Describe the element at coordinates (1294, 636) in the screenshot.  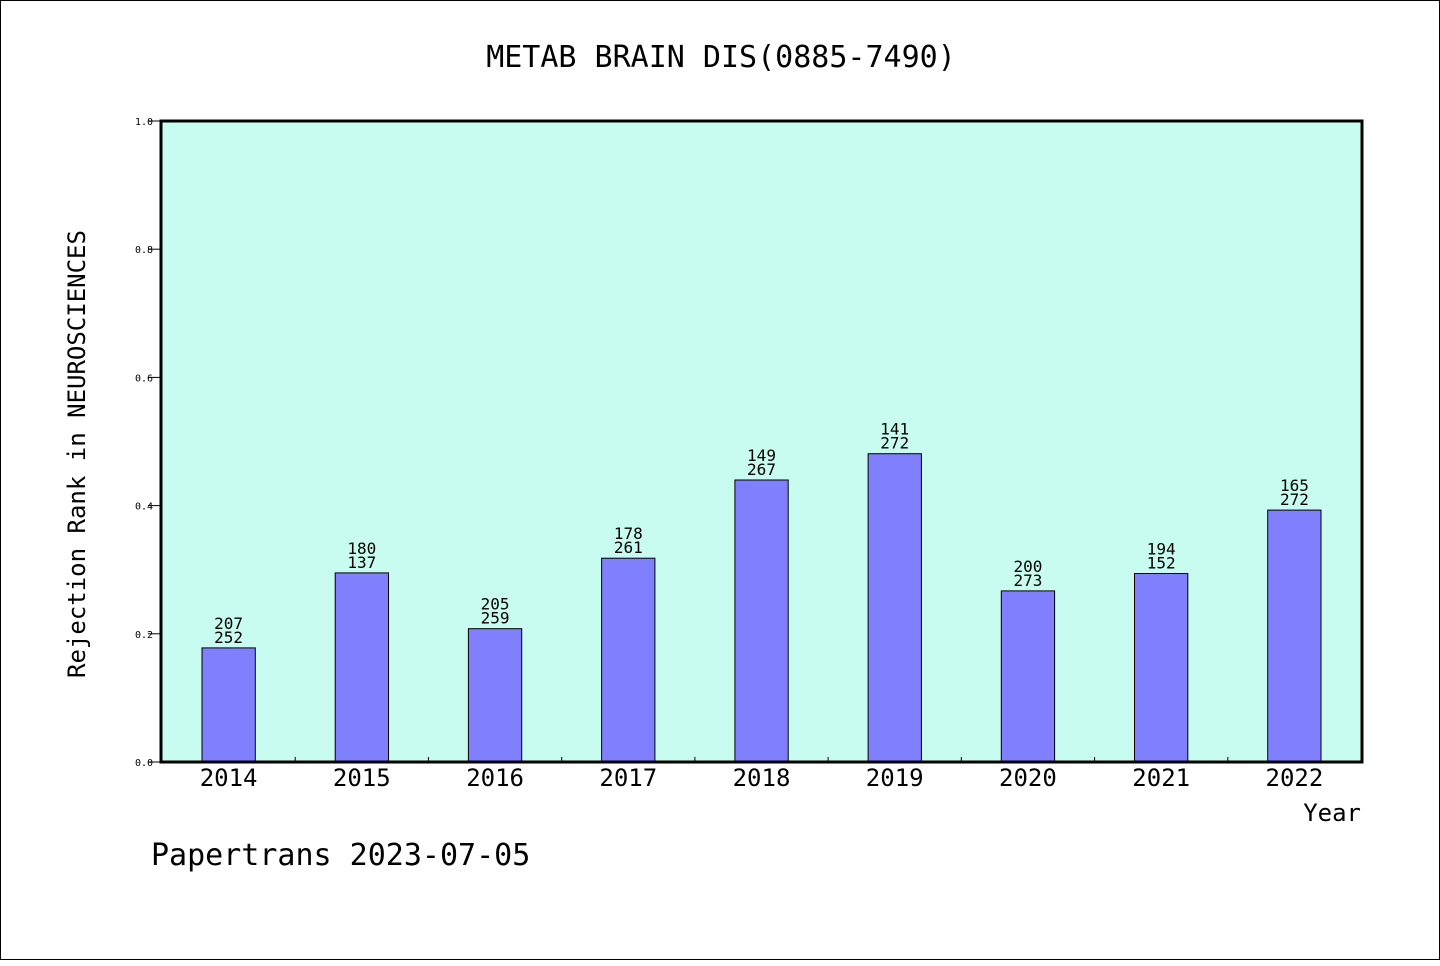
I see `bar-2022` at that location.